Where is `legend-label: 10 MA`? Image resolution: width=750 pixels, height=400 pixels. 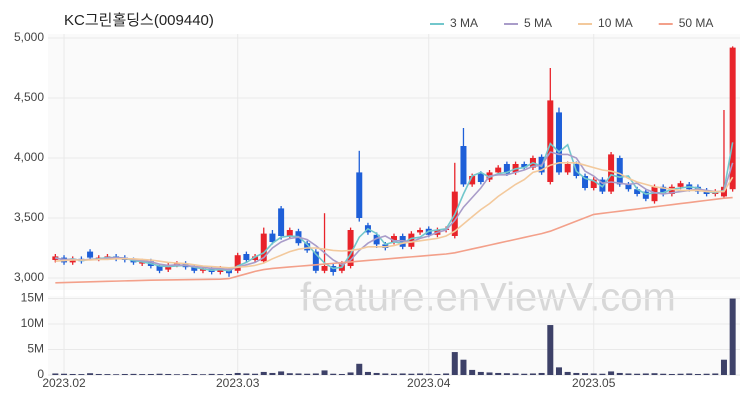 legend-label: 10 MA is located at coordinates (615, 23).